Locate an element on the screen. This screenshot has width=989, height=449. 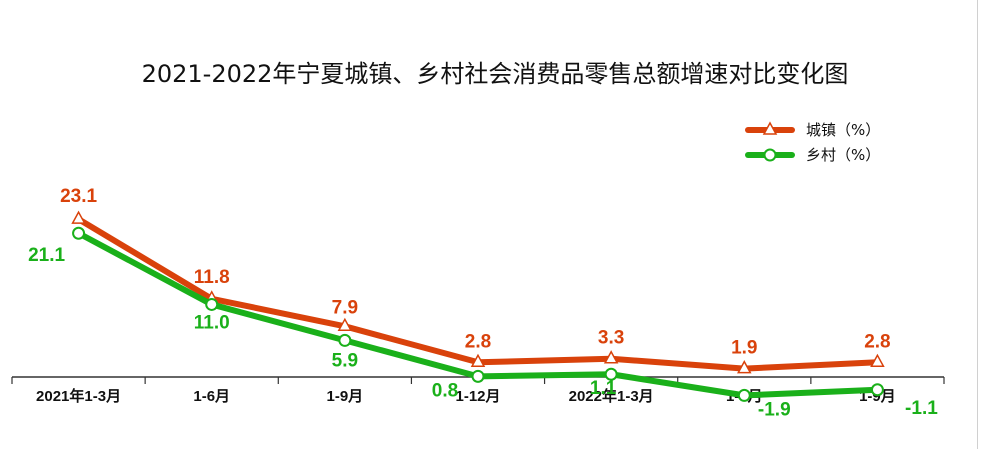
legend: 城镇（%） 乡村（%） is located at coordinates (812, 142).